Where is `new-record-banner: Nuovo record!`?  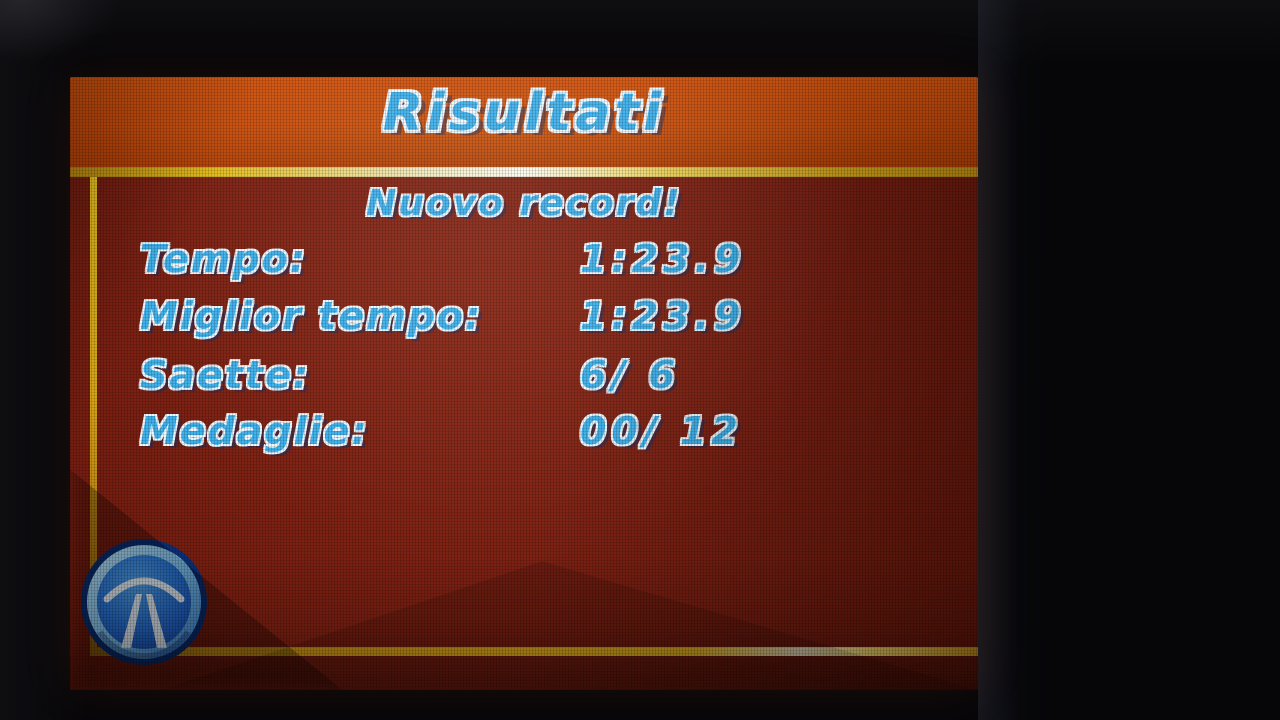
new-record-banner: Nuovo record! is located at coordinates (524, 203).